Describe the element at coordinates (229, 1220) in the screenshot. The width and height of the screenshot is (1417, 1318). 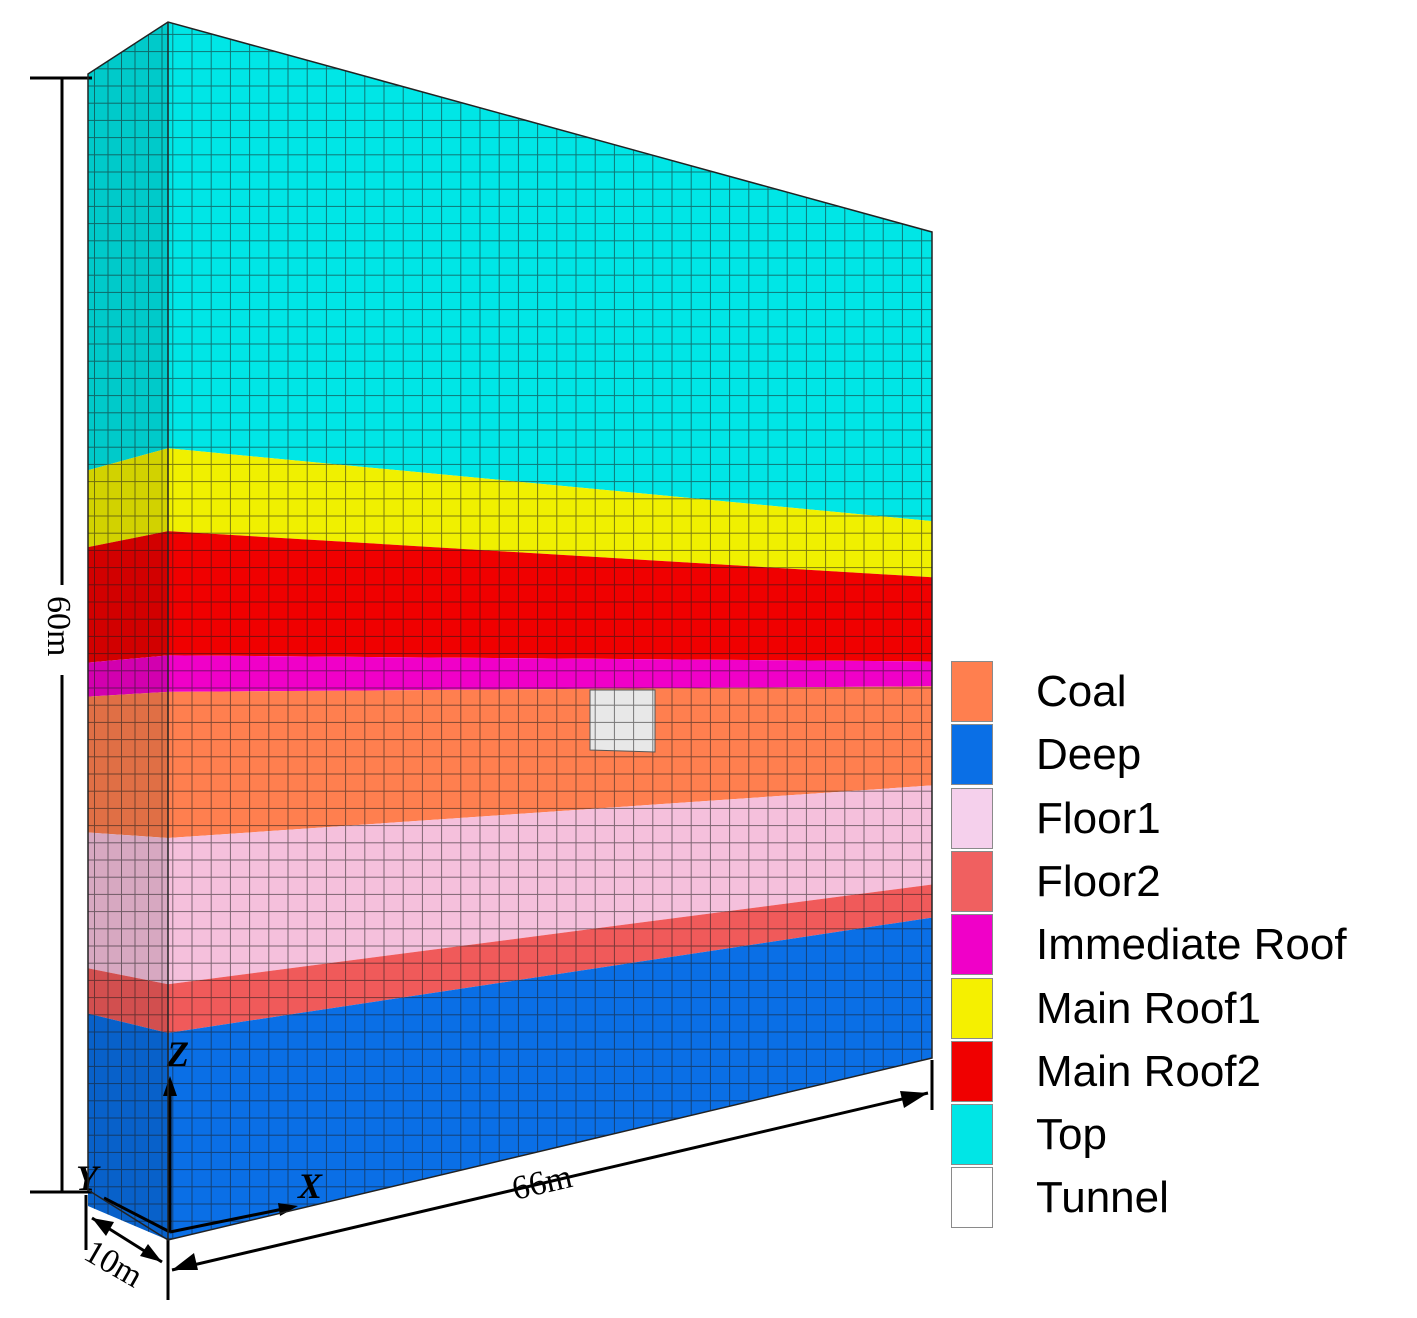
I see `x-axis` at that location.